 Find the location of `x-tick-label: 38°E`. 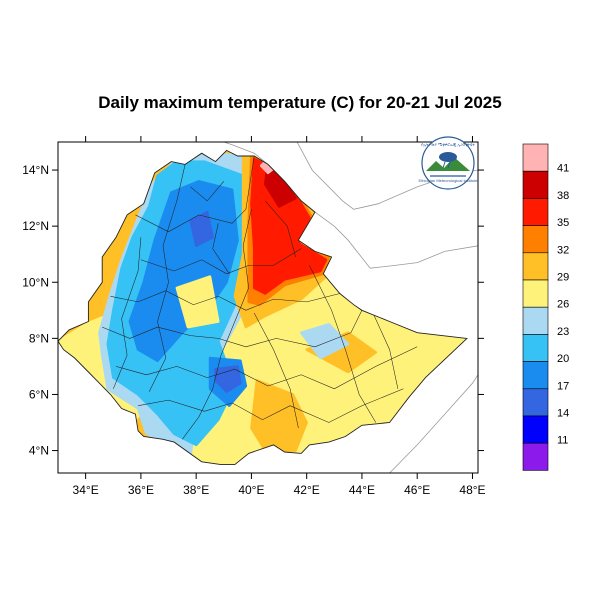

x-tick-label: 38°E is located at coordinates (196, 490).